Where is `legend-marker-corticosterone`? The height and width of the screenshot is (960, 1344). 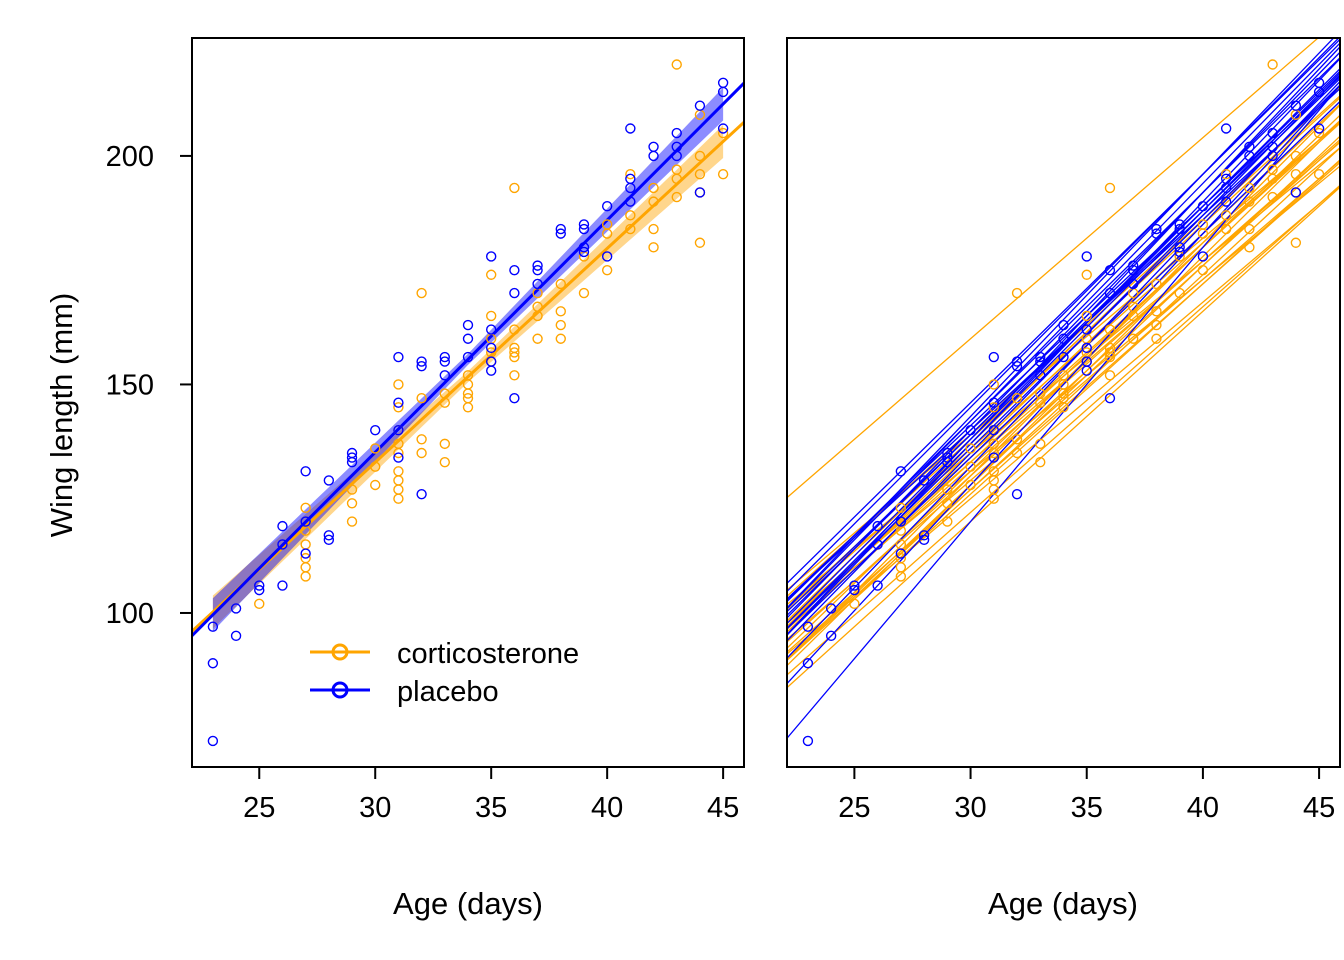 legend-marker-corticosterone is located at coordinates (340, 652).